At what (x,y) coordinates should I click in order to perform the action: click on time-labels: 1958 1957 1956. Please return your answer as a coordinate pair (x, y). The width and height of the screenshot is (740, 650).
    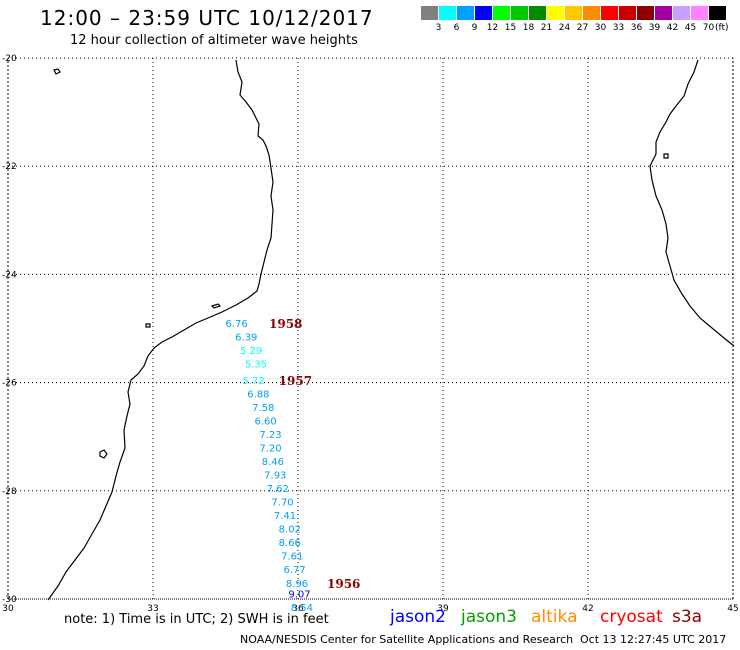
    Looking at the image, I should click on (314, 454).